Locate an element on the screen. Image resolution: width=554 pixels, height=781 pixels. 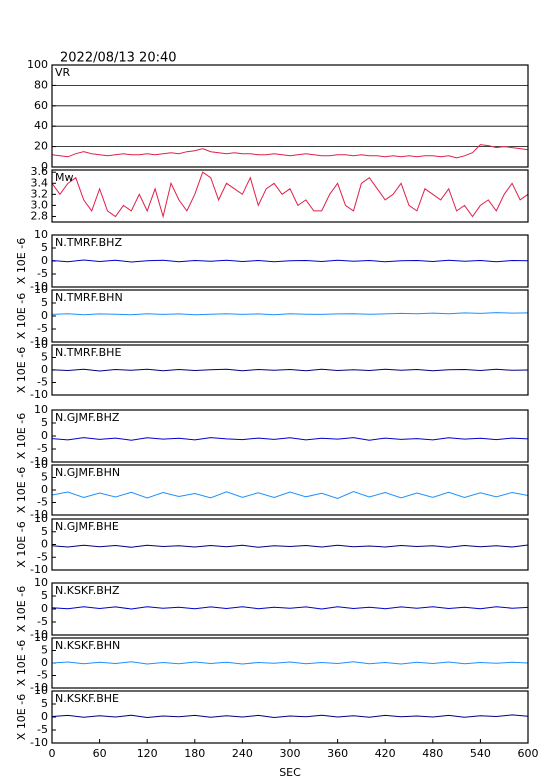
x-tick-label: 180 is located at coordinates (194, 753).